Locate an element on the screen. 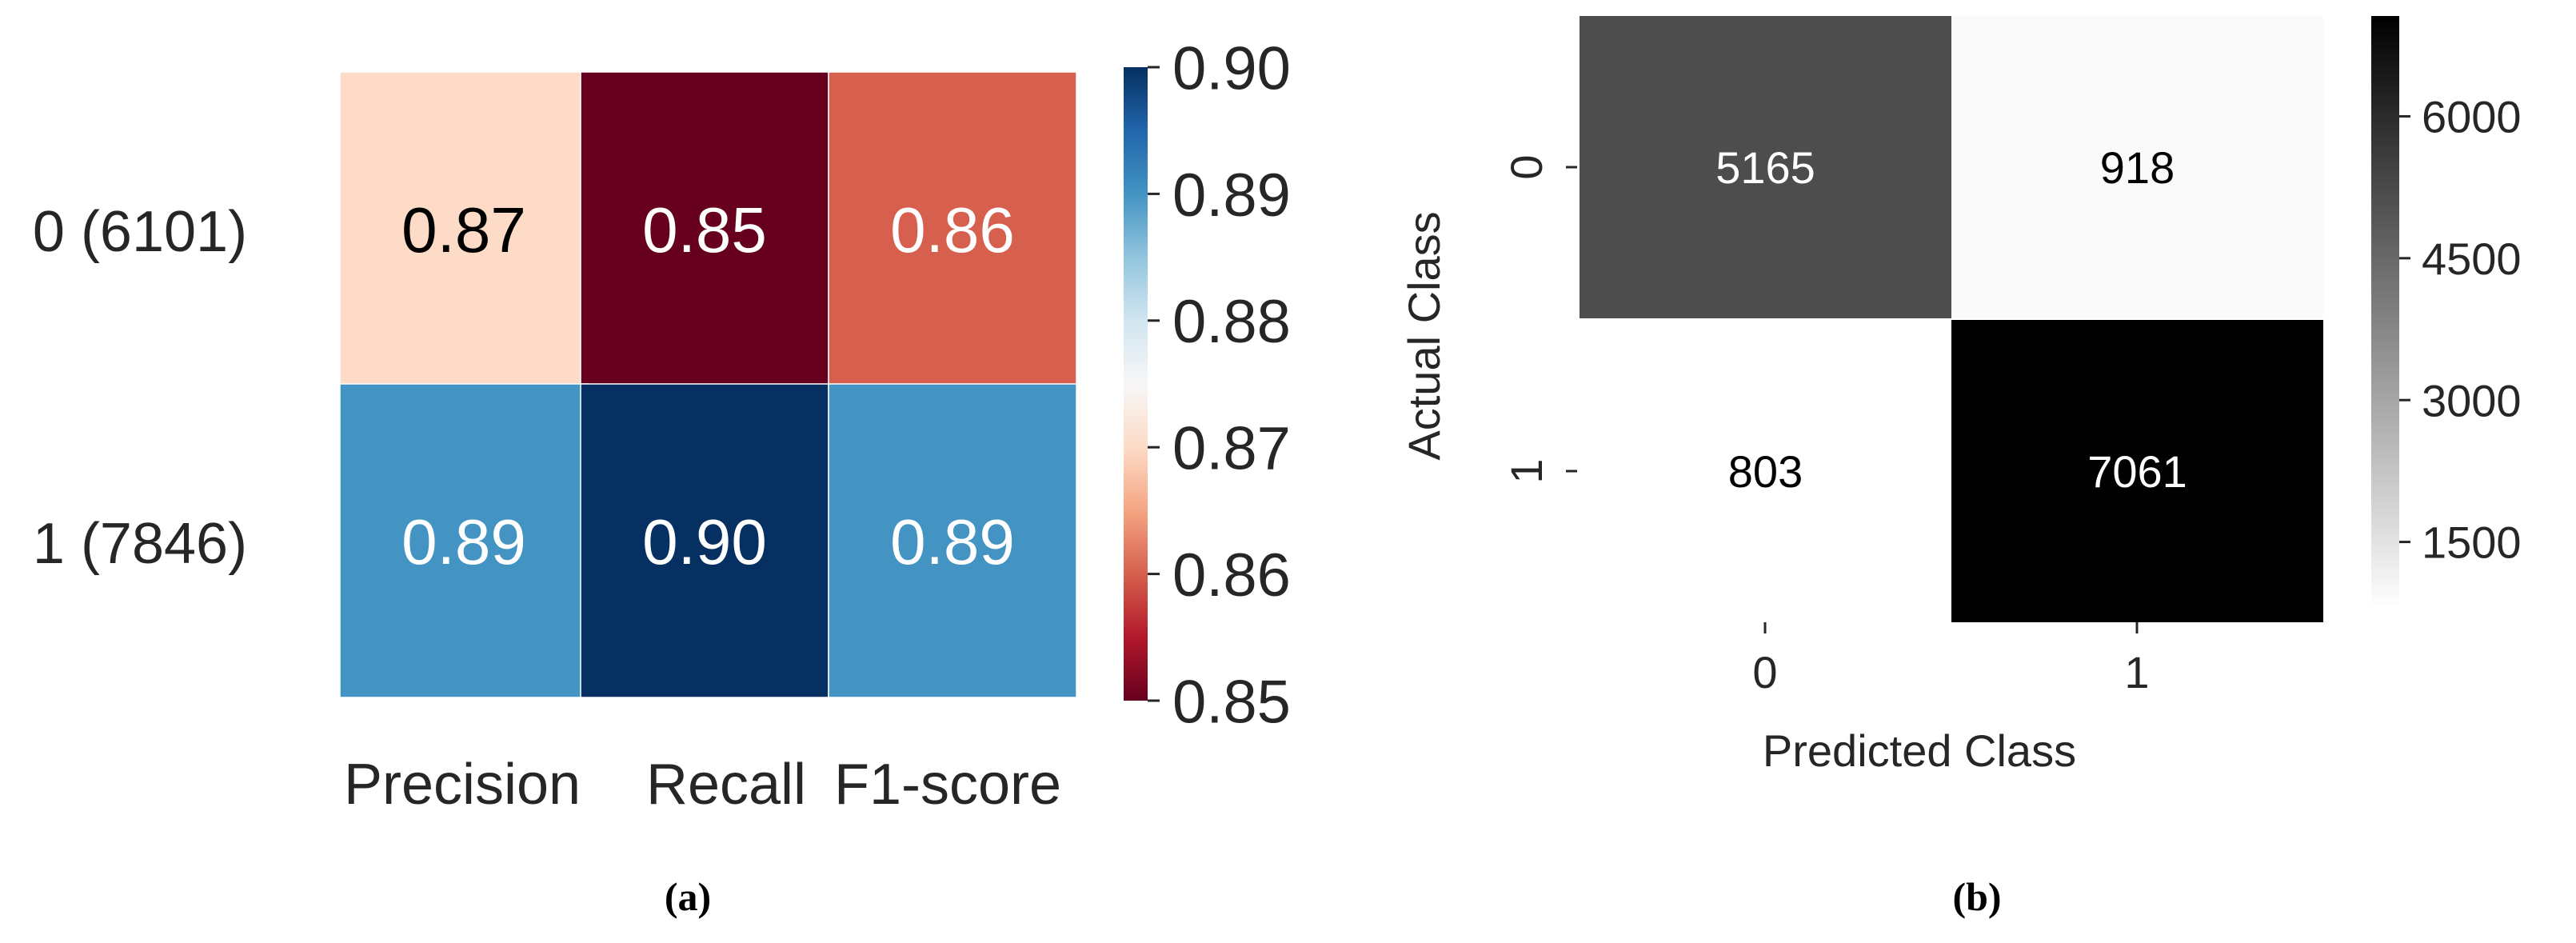 Image resolution: width=2576 pixels, height=943 pixels. a-cell-r1-c2 is located at coordinates (953, 540).